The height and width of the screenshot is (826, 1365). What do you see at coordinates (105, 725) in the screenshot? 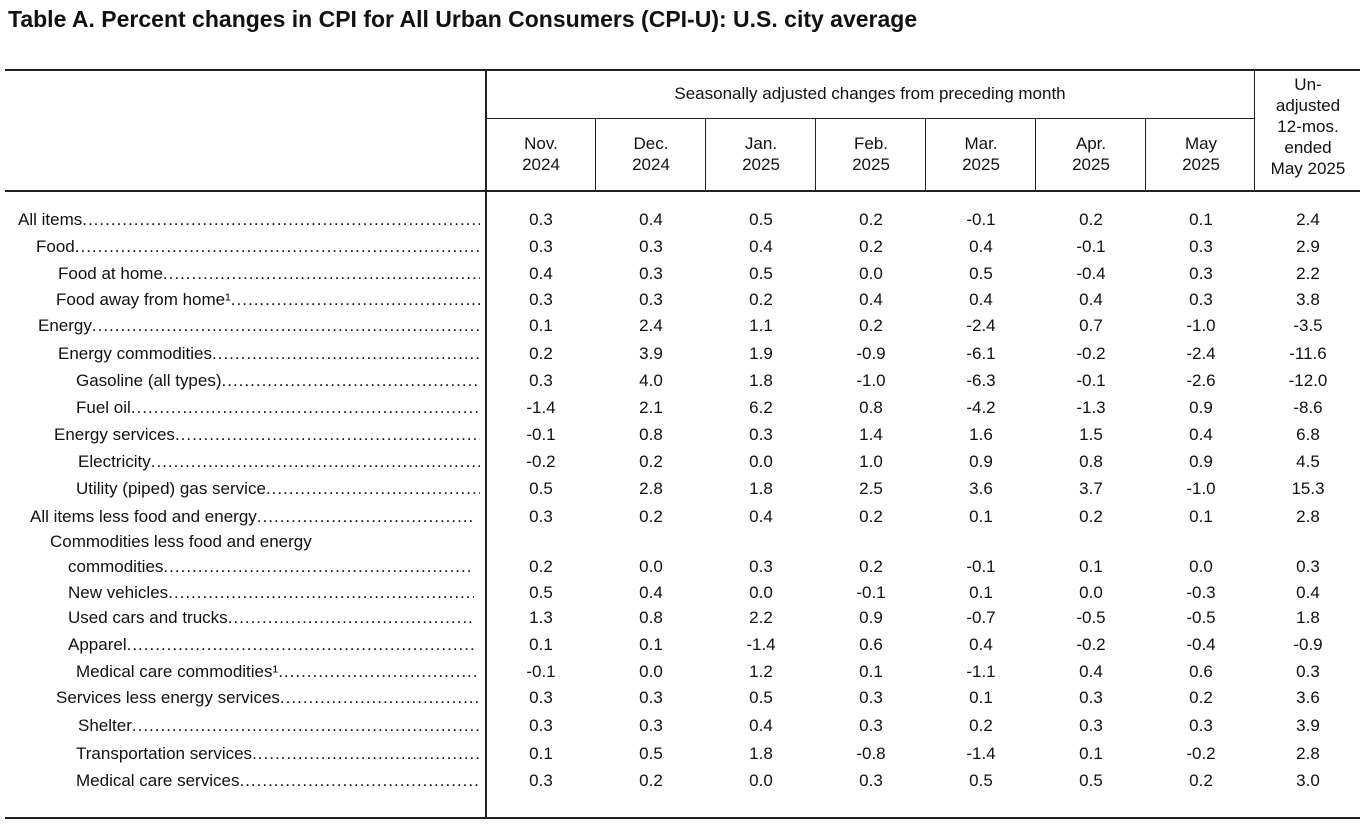
I see `row-label-text: Shelter` at bounding box center [105, 725].